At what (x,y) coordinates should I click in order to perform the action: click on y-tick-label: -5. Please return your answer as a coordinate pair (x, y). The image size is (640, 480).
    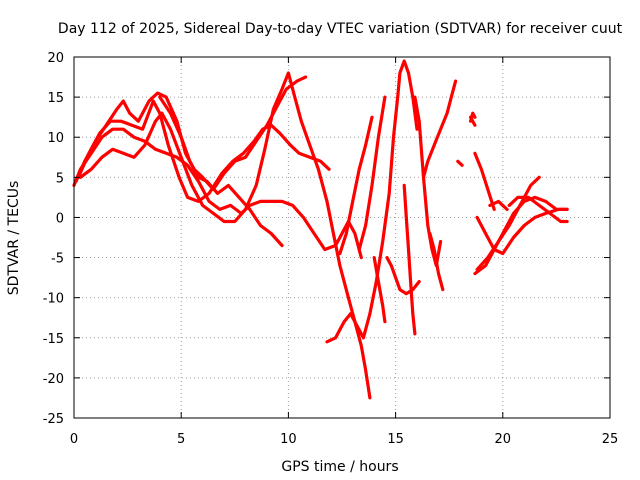
    Looking at the image, I should click on (57, 259).